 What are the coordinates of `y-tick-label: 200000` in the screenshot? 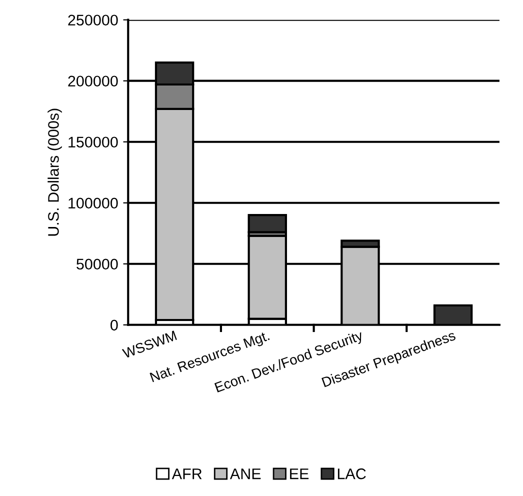 It's located at (93, 81).